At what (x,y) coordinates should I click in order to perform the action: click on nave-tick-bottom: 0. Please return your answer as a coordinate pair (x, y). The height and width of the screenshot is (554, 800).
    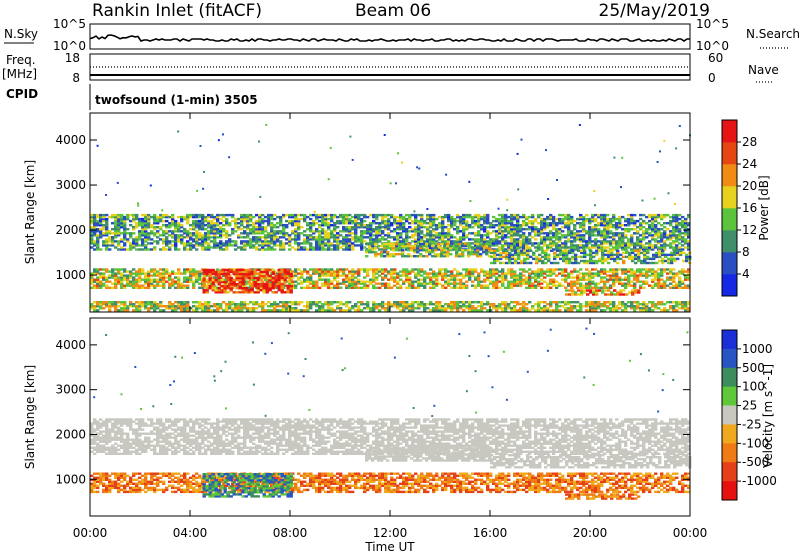
    Looking at the image, I should click on (712, 78).